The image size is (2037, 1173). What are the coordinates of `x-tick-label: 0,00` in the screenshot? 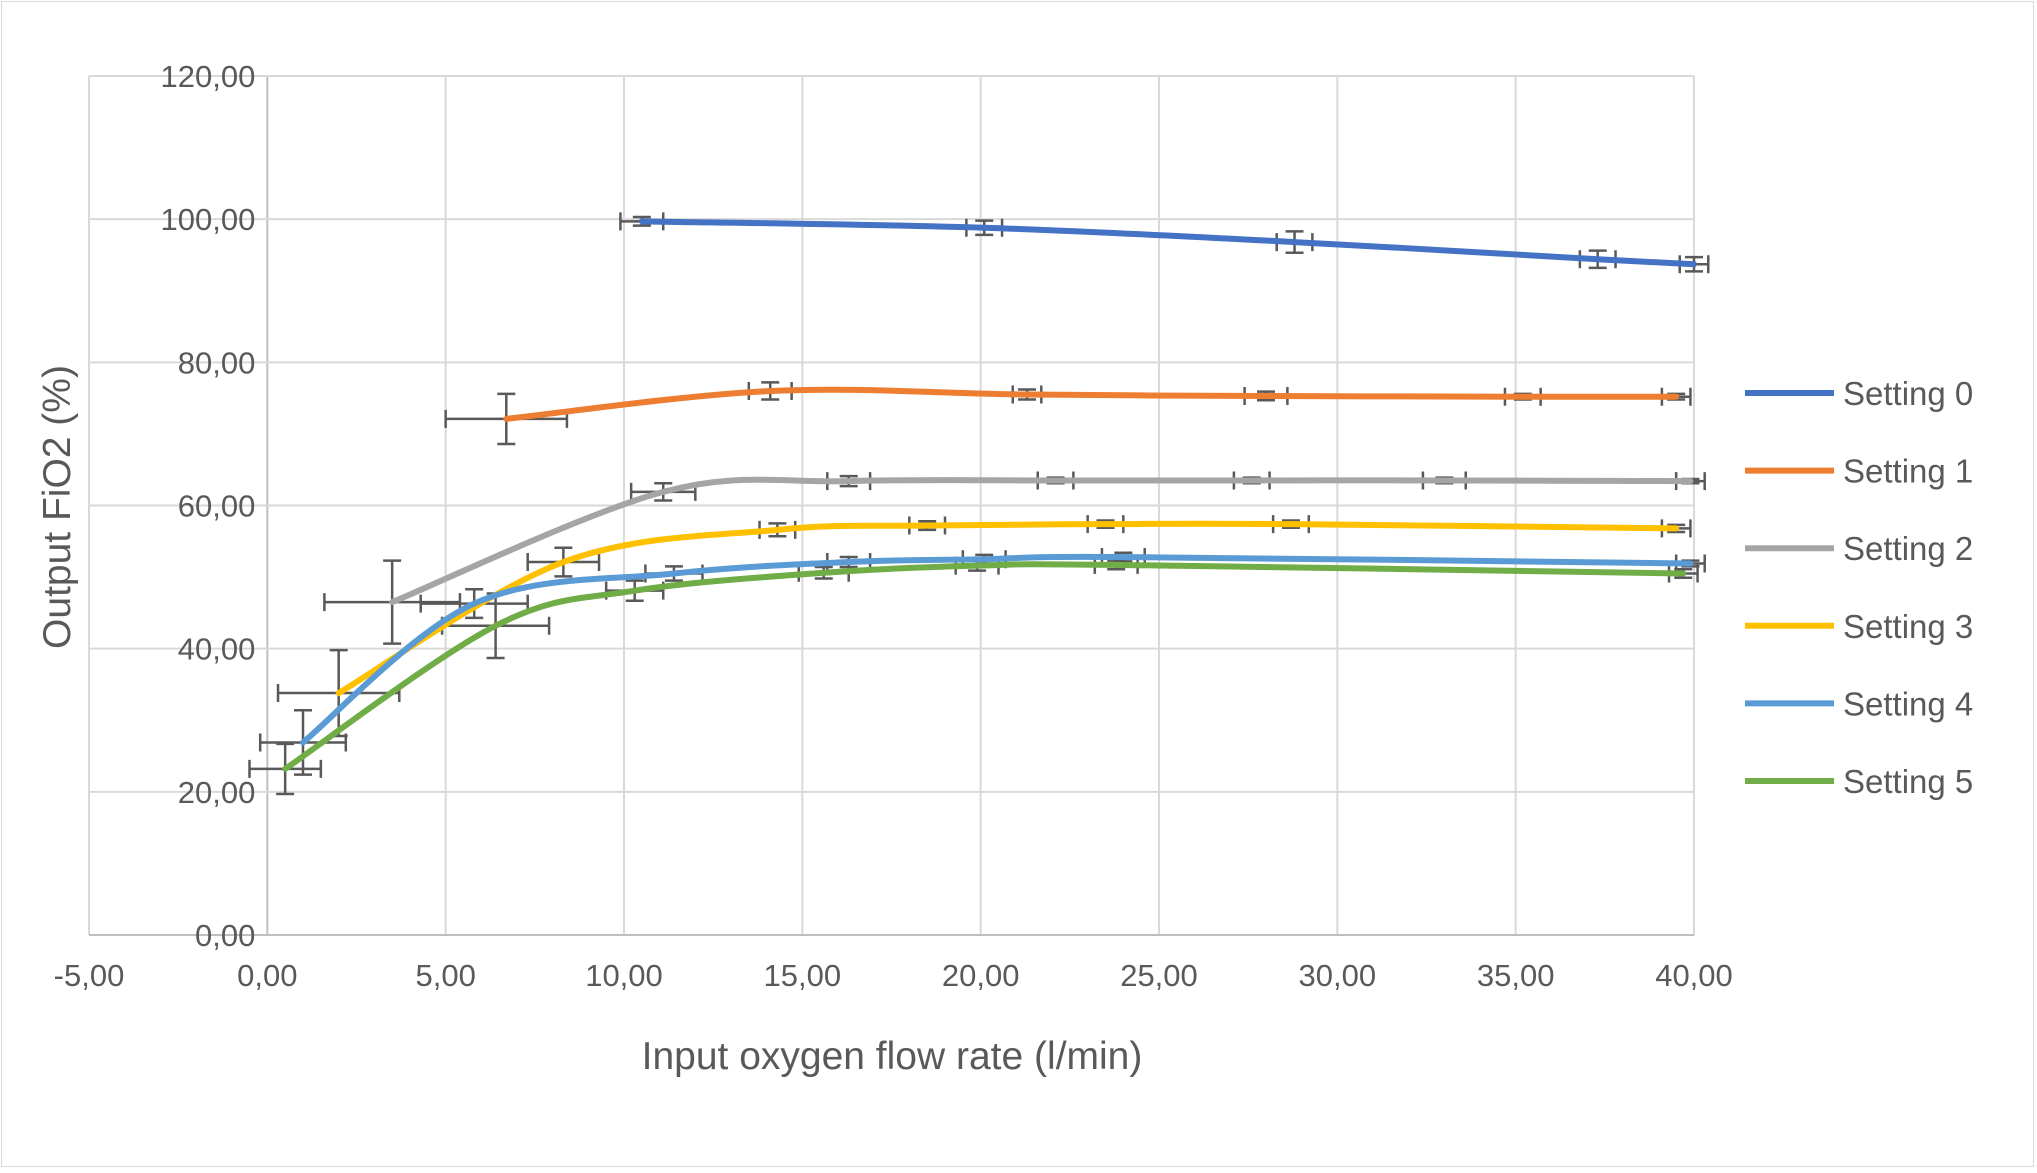 It's located at (267, 975).